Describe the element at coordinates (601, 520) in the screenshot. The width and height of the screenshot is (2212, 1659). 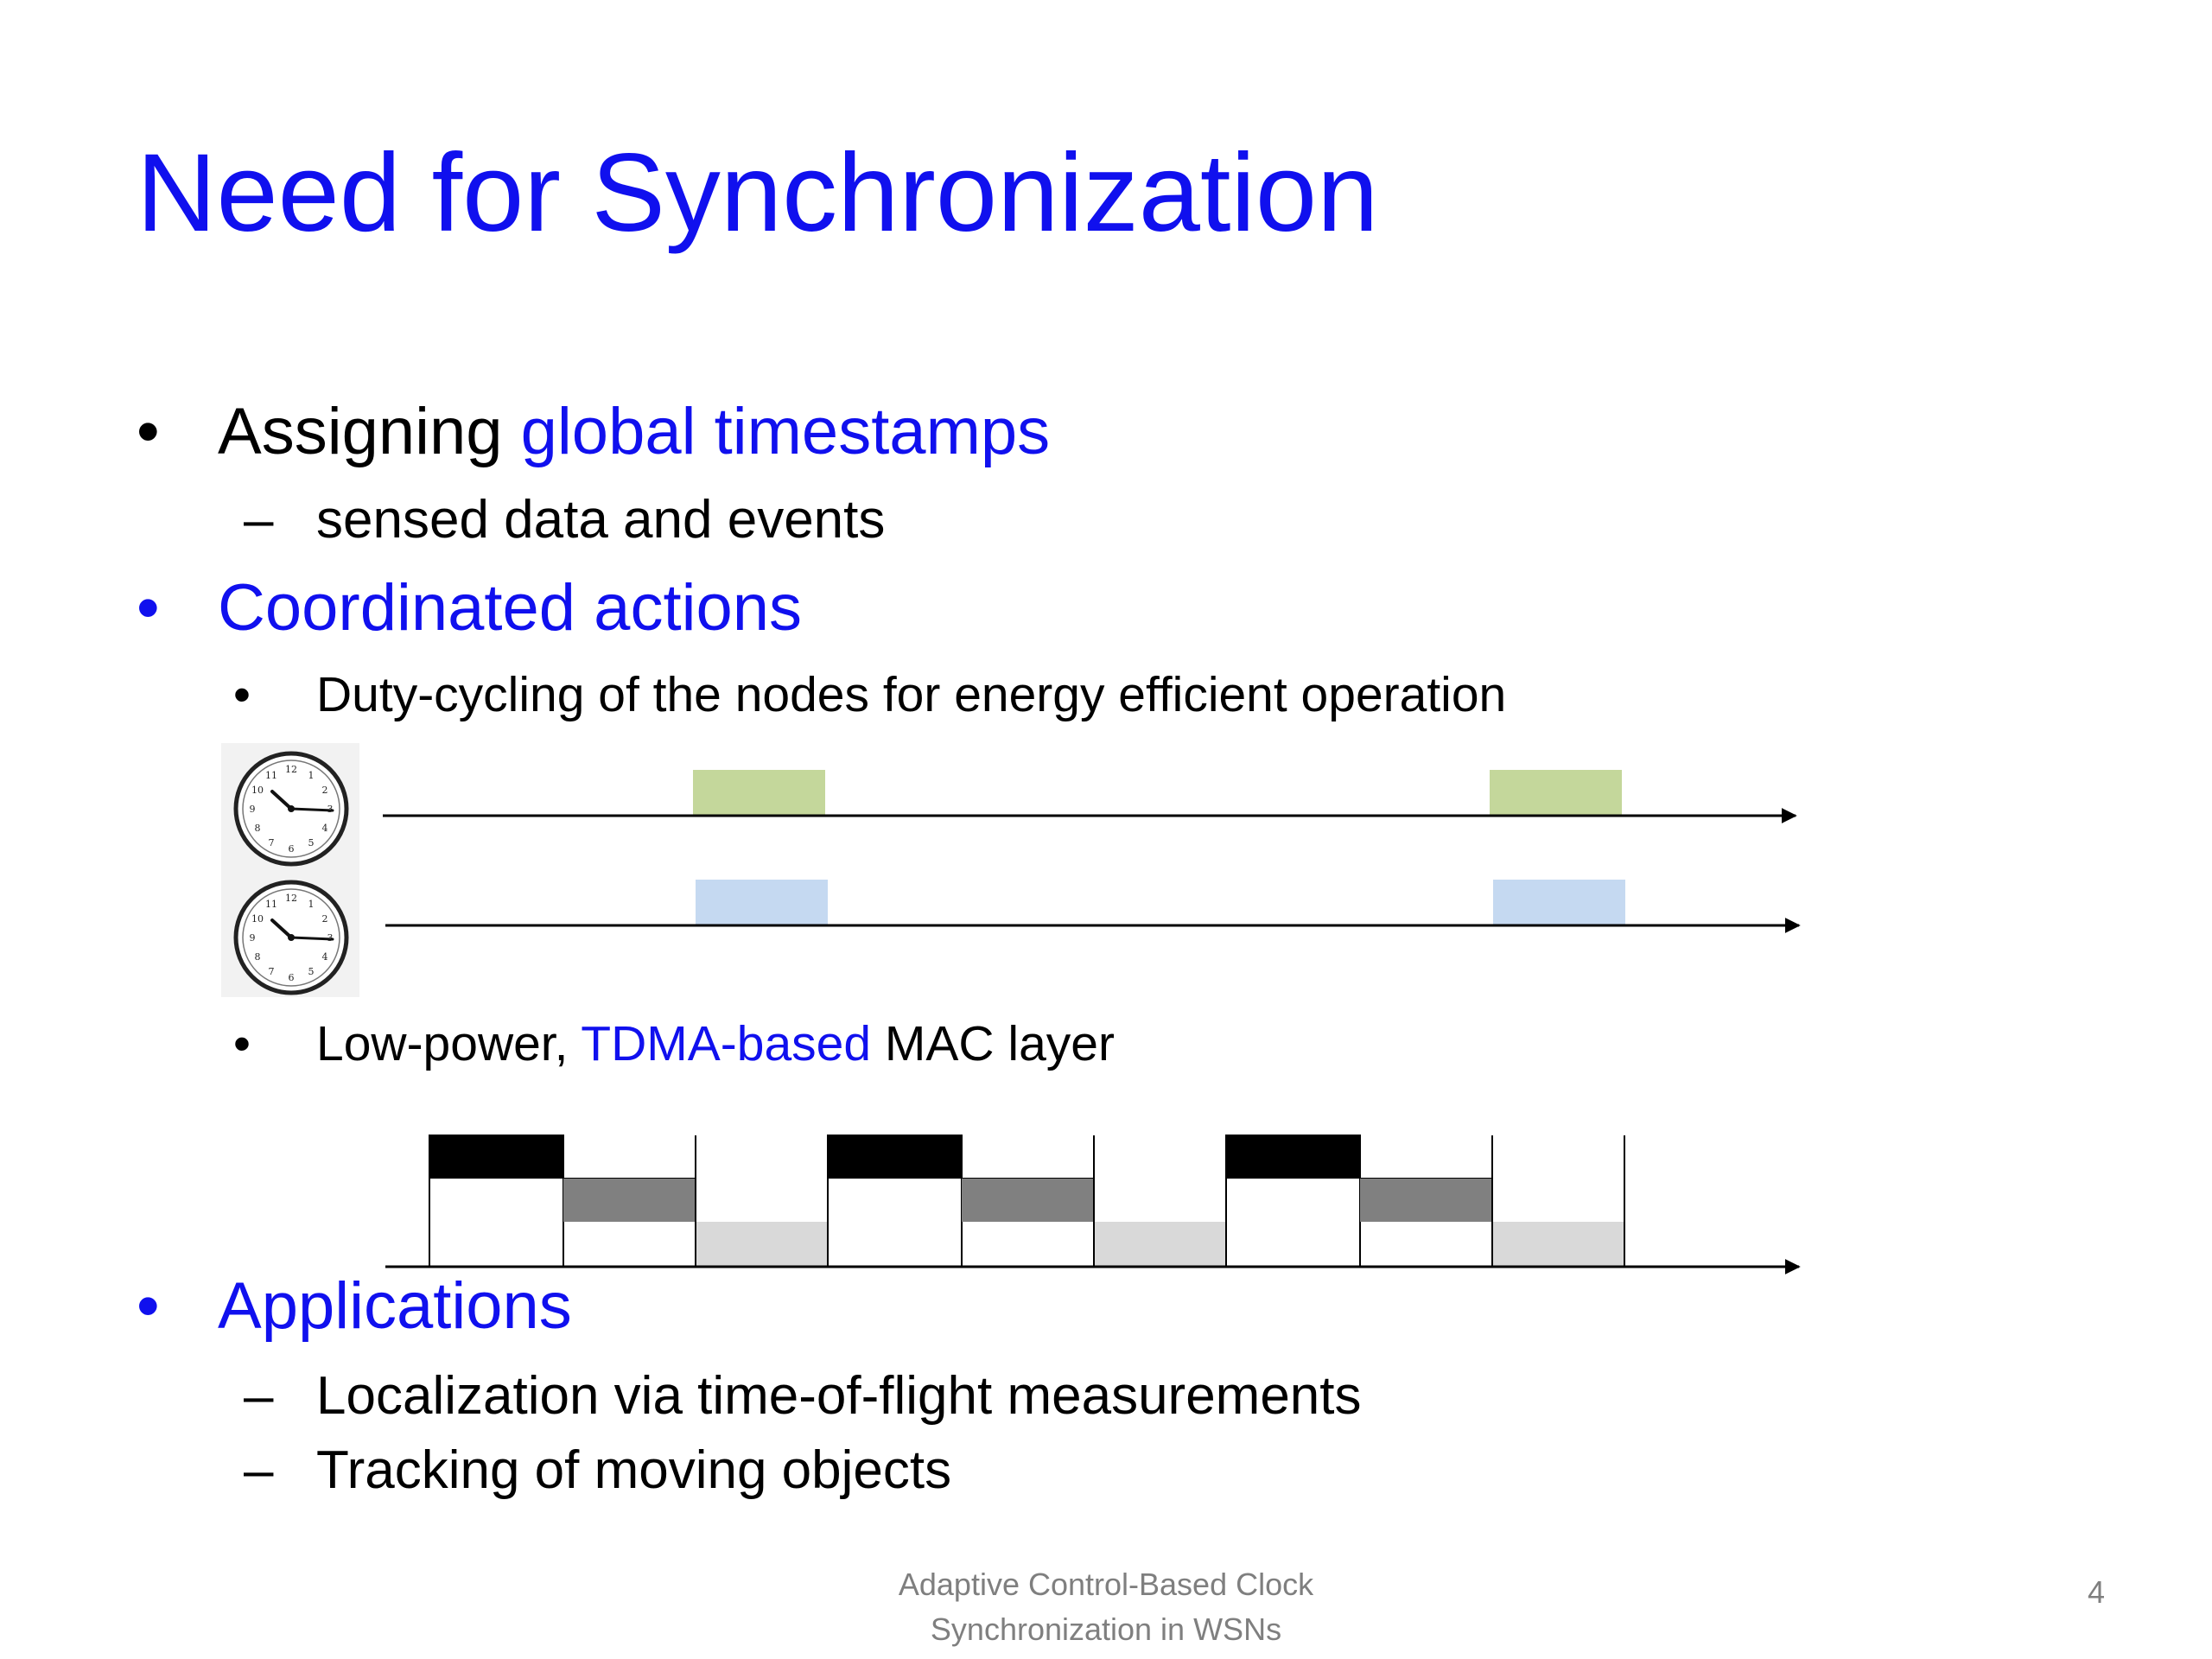
I see `sub-bullet-sensed-data: sensed data and events` at that location.